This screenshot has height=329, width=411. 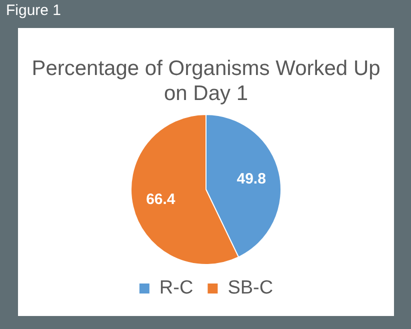 What do you see at coordinates (251, 179) in the screenshot?
I see `data-label: 49.8` at bounding box center [251, 179].